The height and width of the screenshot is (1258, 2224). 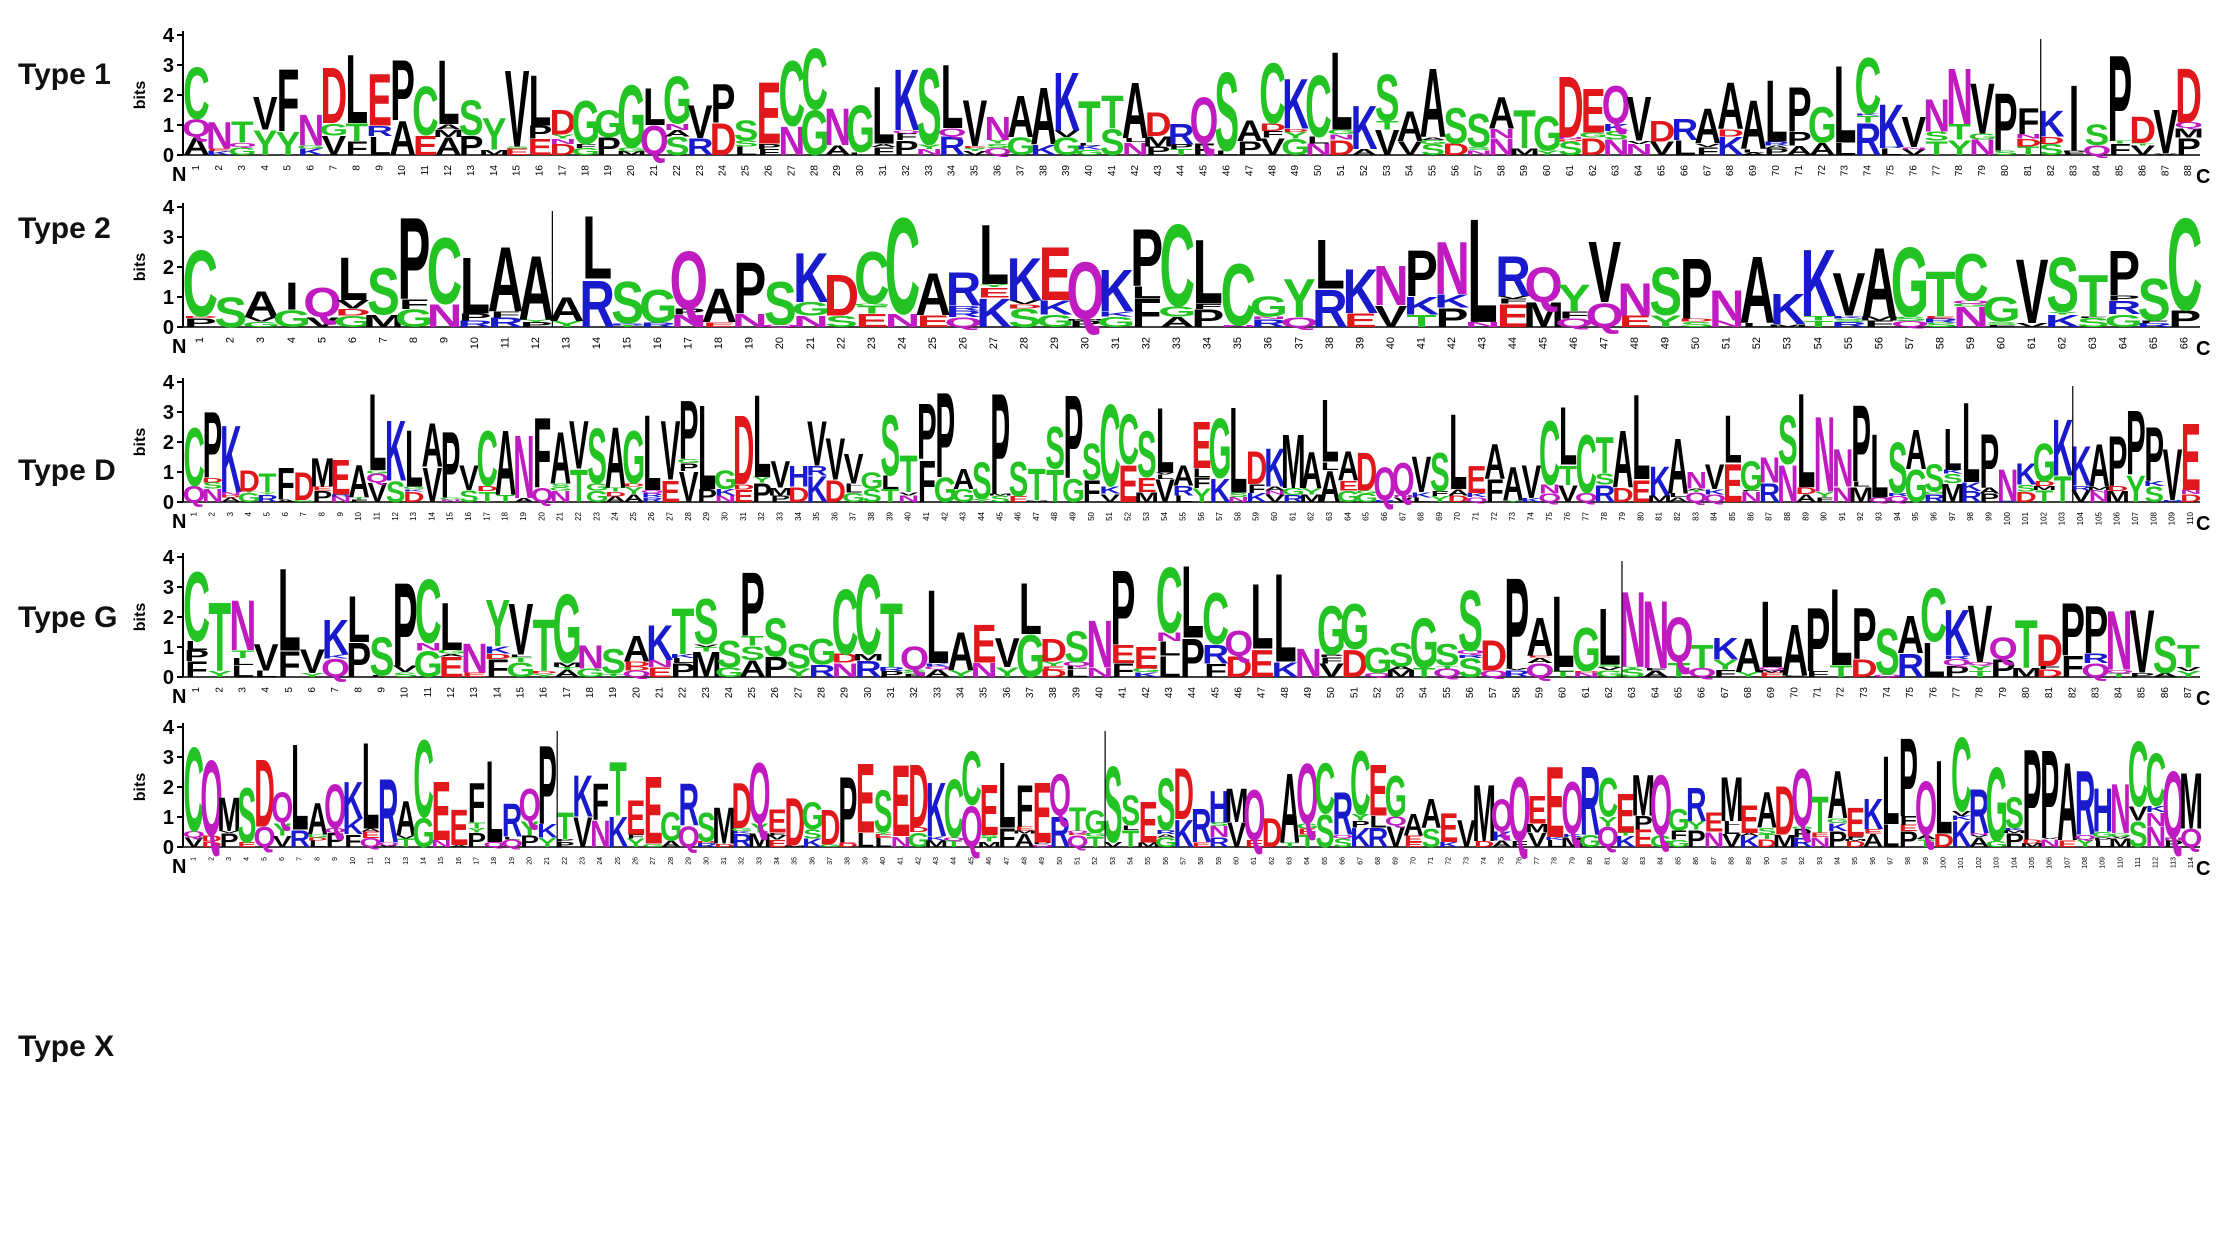 What do you see at coordinates (1413, 861) in the screenshot?
I see `position-number: 70` at bounding box center [1413, 861].